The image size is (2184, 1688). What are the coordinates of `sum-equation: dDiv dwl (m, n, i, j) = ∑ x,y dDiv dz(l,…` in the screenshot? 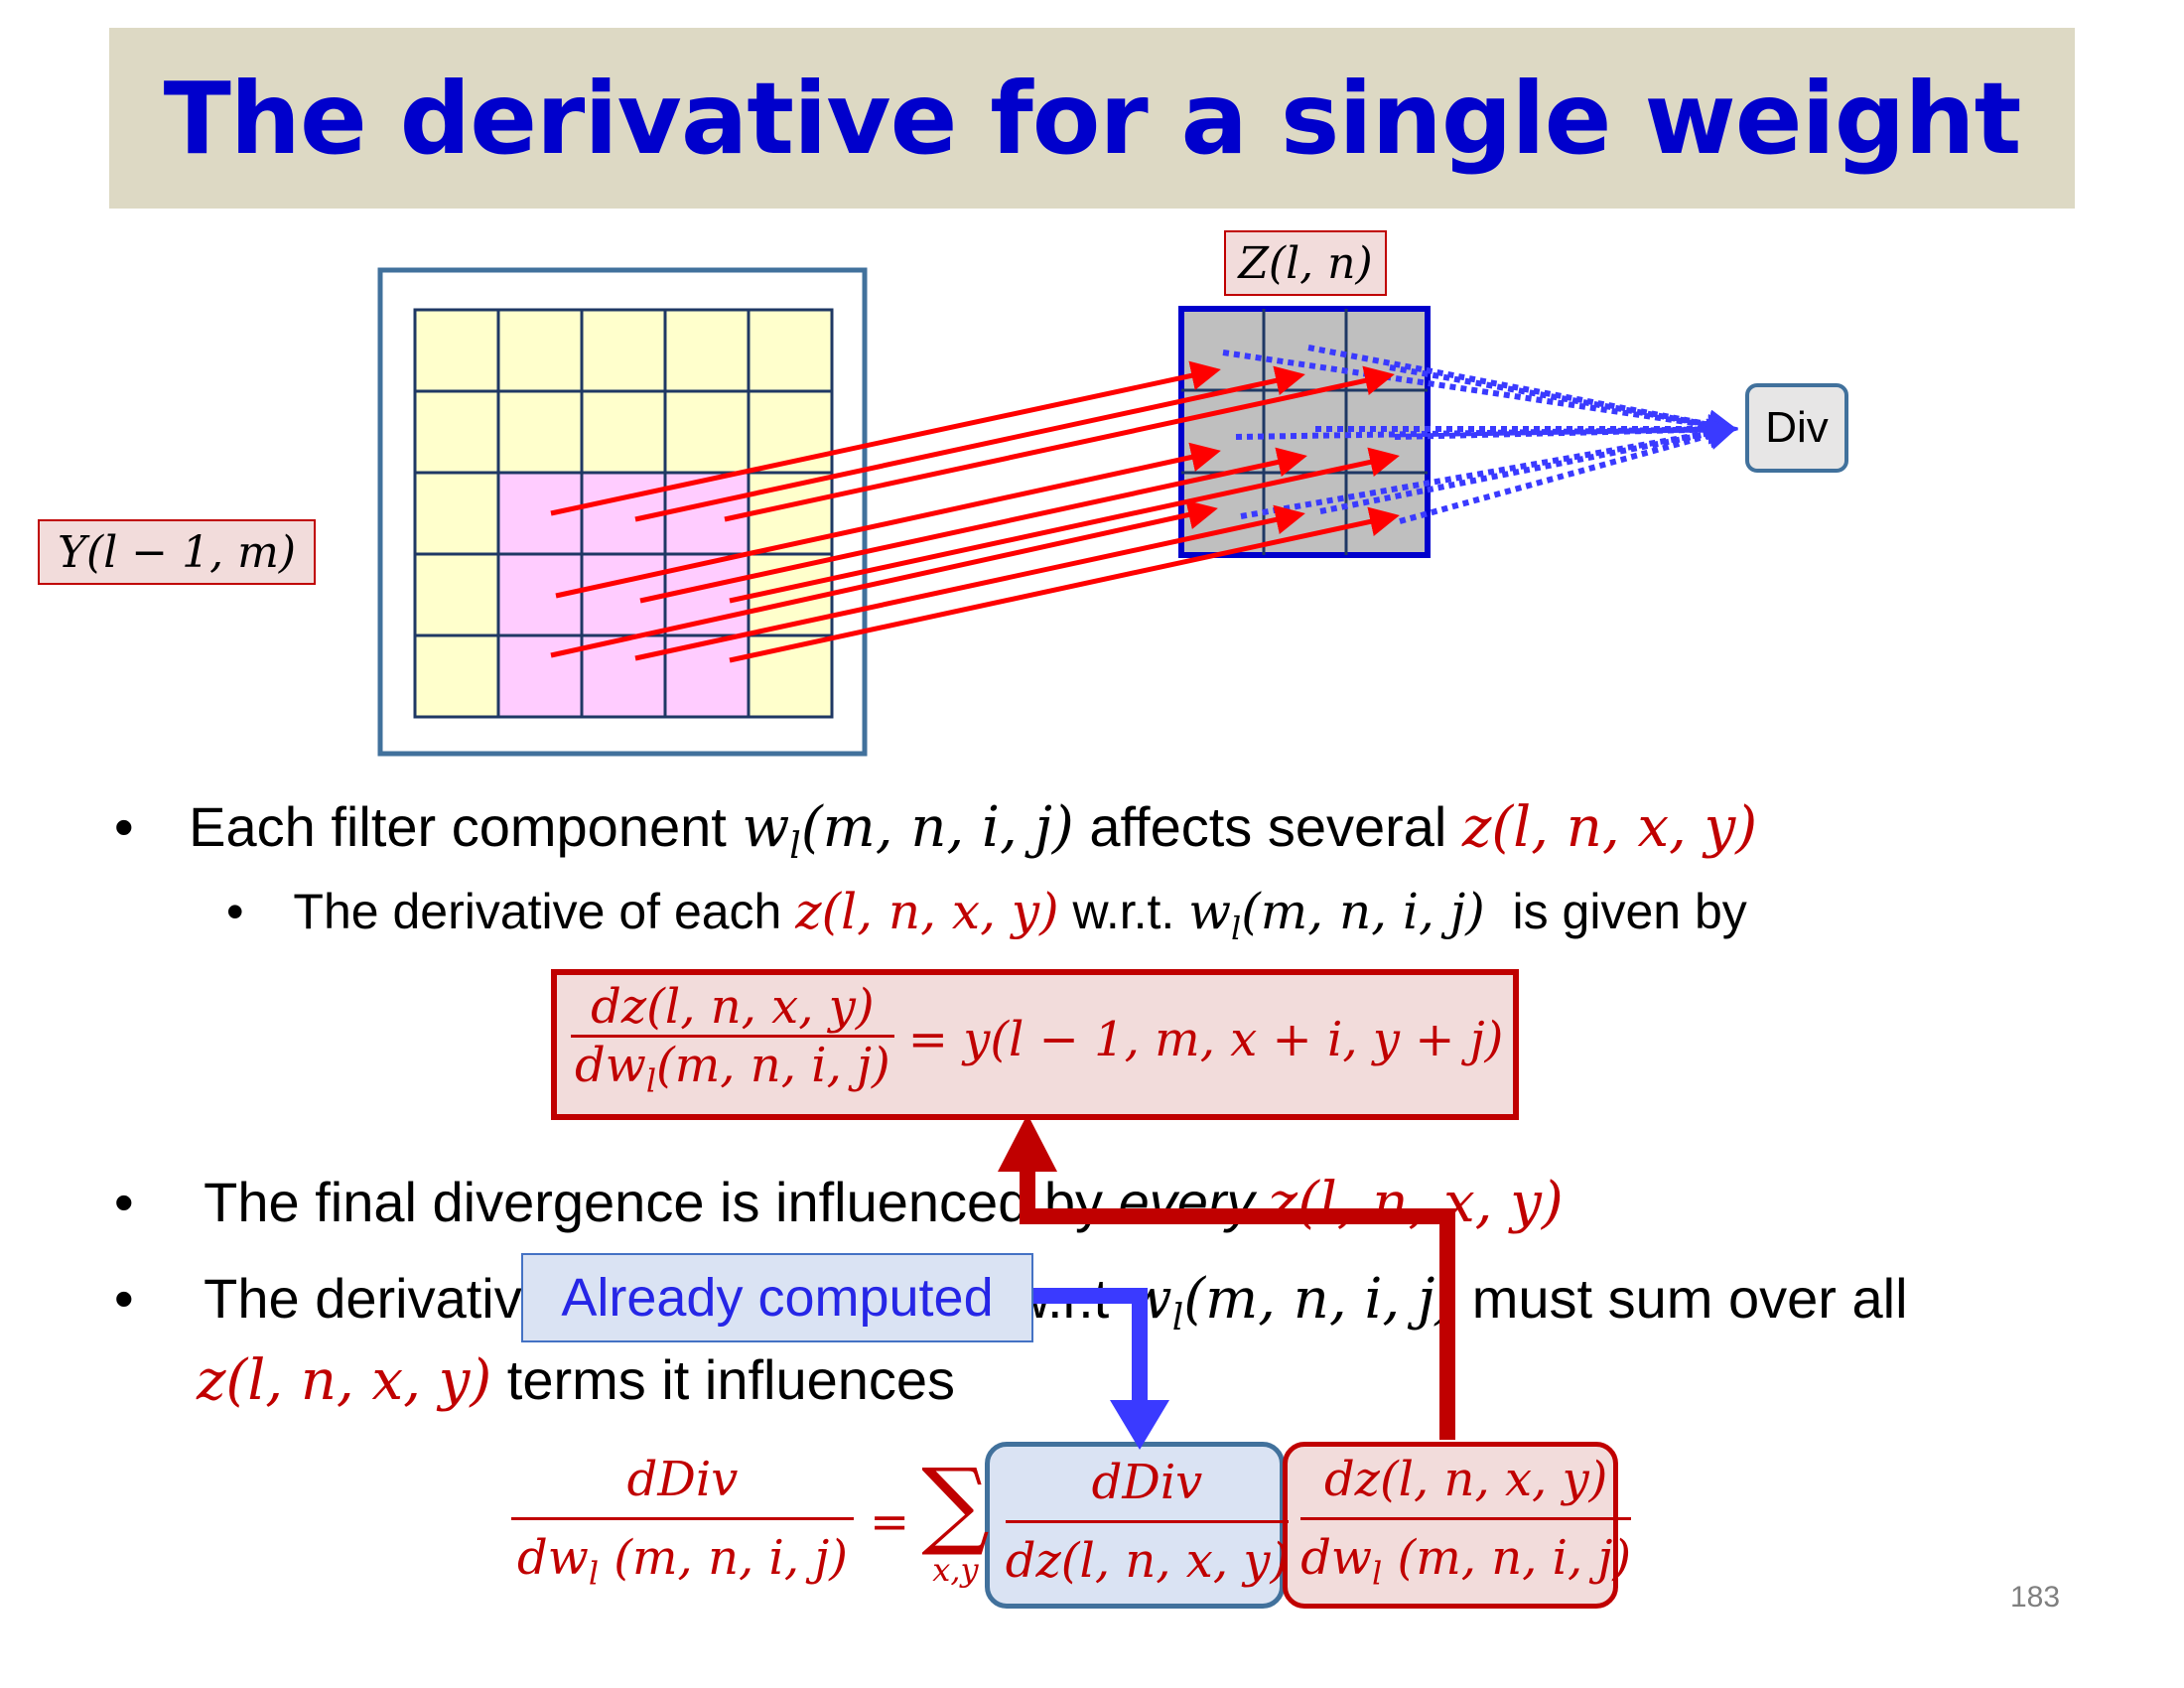 It's located at (1071, 1522).